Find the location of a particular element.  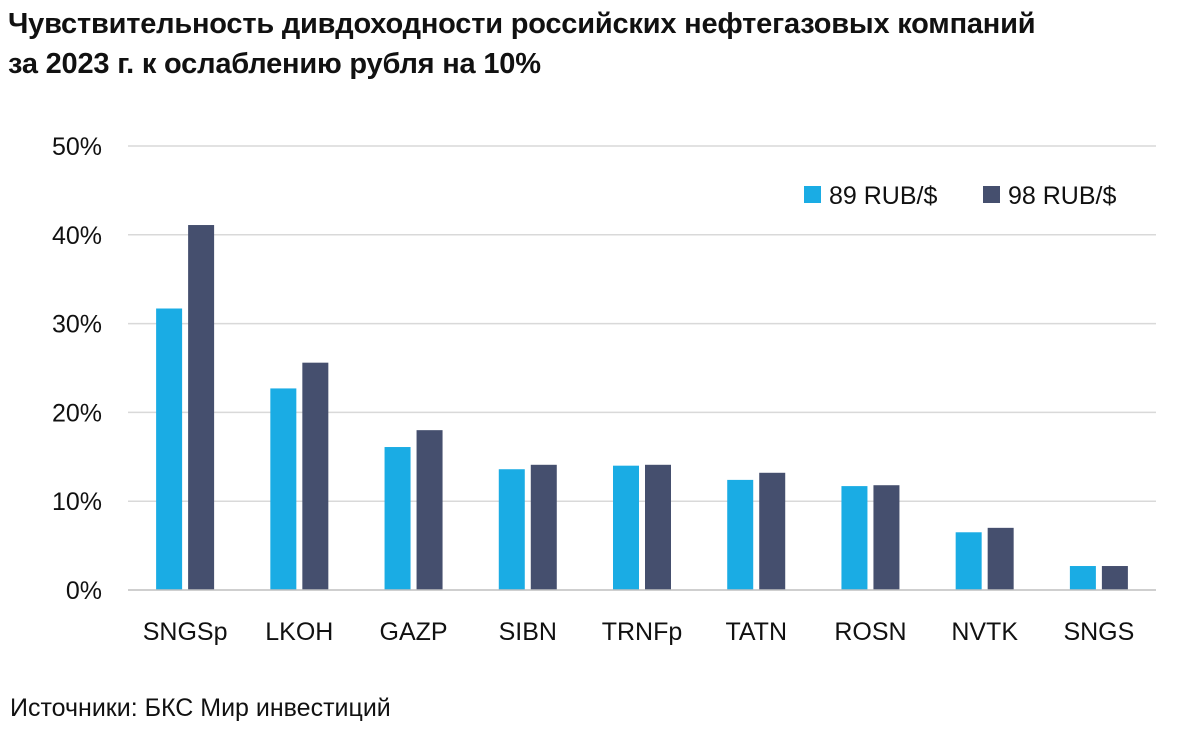

y-tick-label: 0% is located at coordinates (84, 591).